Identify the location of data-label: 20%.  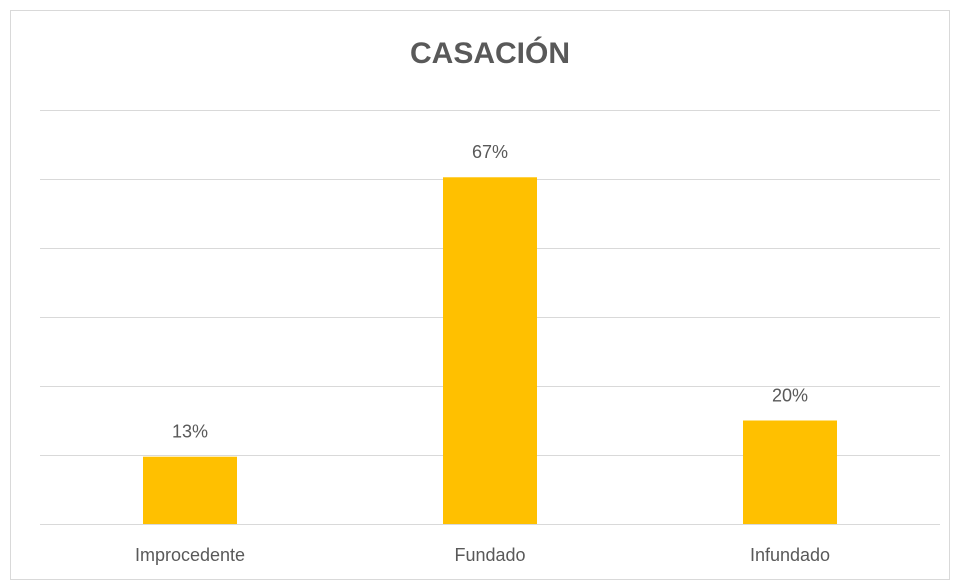
(790, 395).